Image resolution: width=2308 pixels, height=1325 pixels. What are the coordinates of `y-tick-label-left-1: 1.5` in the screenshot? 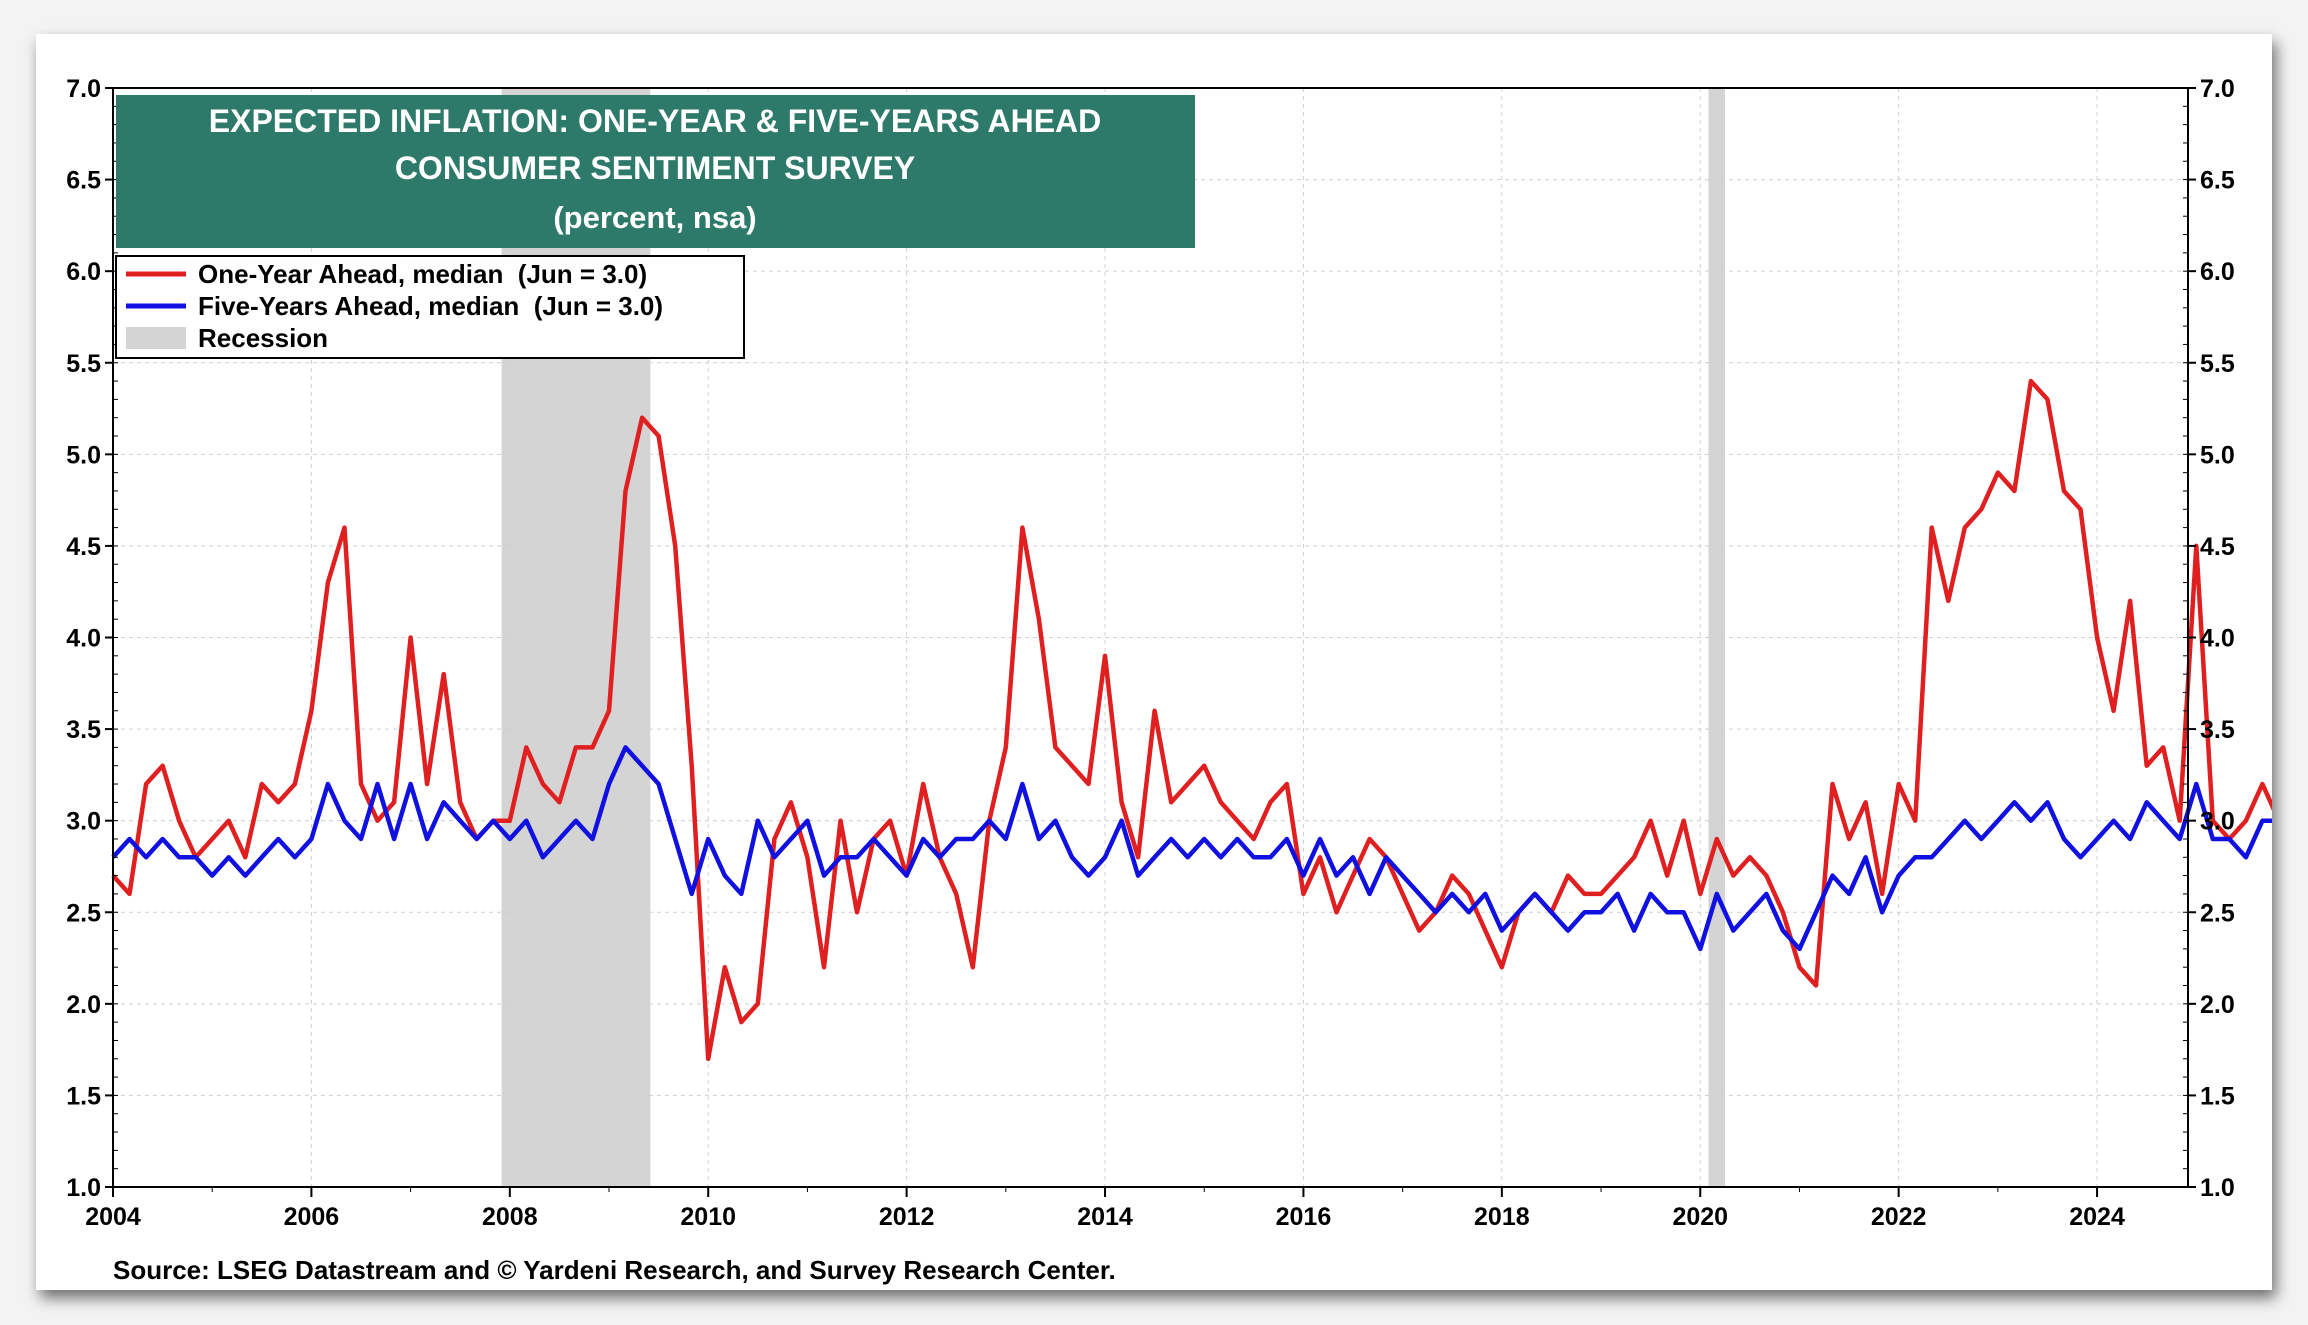 It's located at (83, 1096).